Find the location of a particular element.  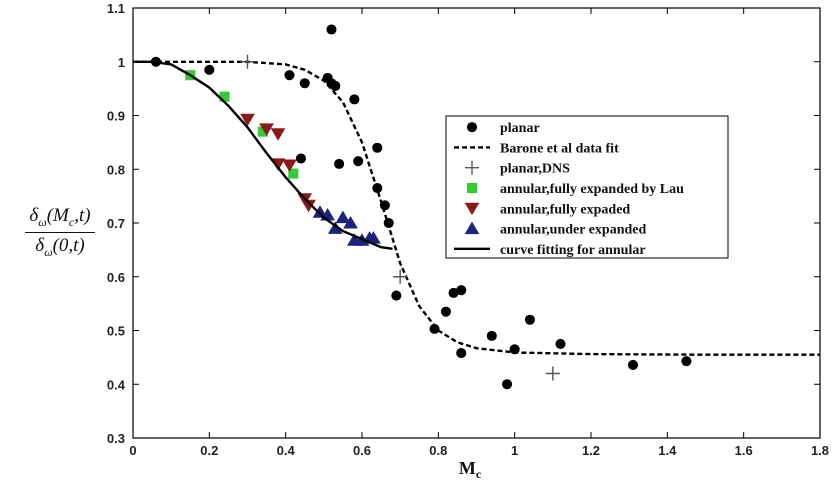

legend-item: annular,fully expanded by Lau is located at coordinates (575, 189).